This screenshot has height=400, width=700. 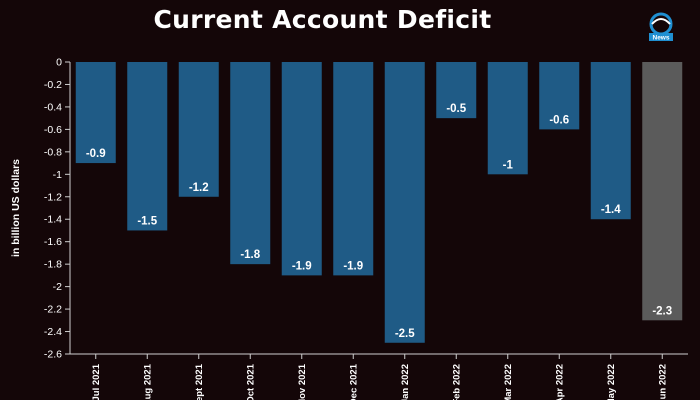 I want to click on x-tick-label: Apr 2022, so click(x=559, y=382).